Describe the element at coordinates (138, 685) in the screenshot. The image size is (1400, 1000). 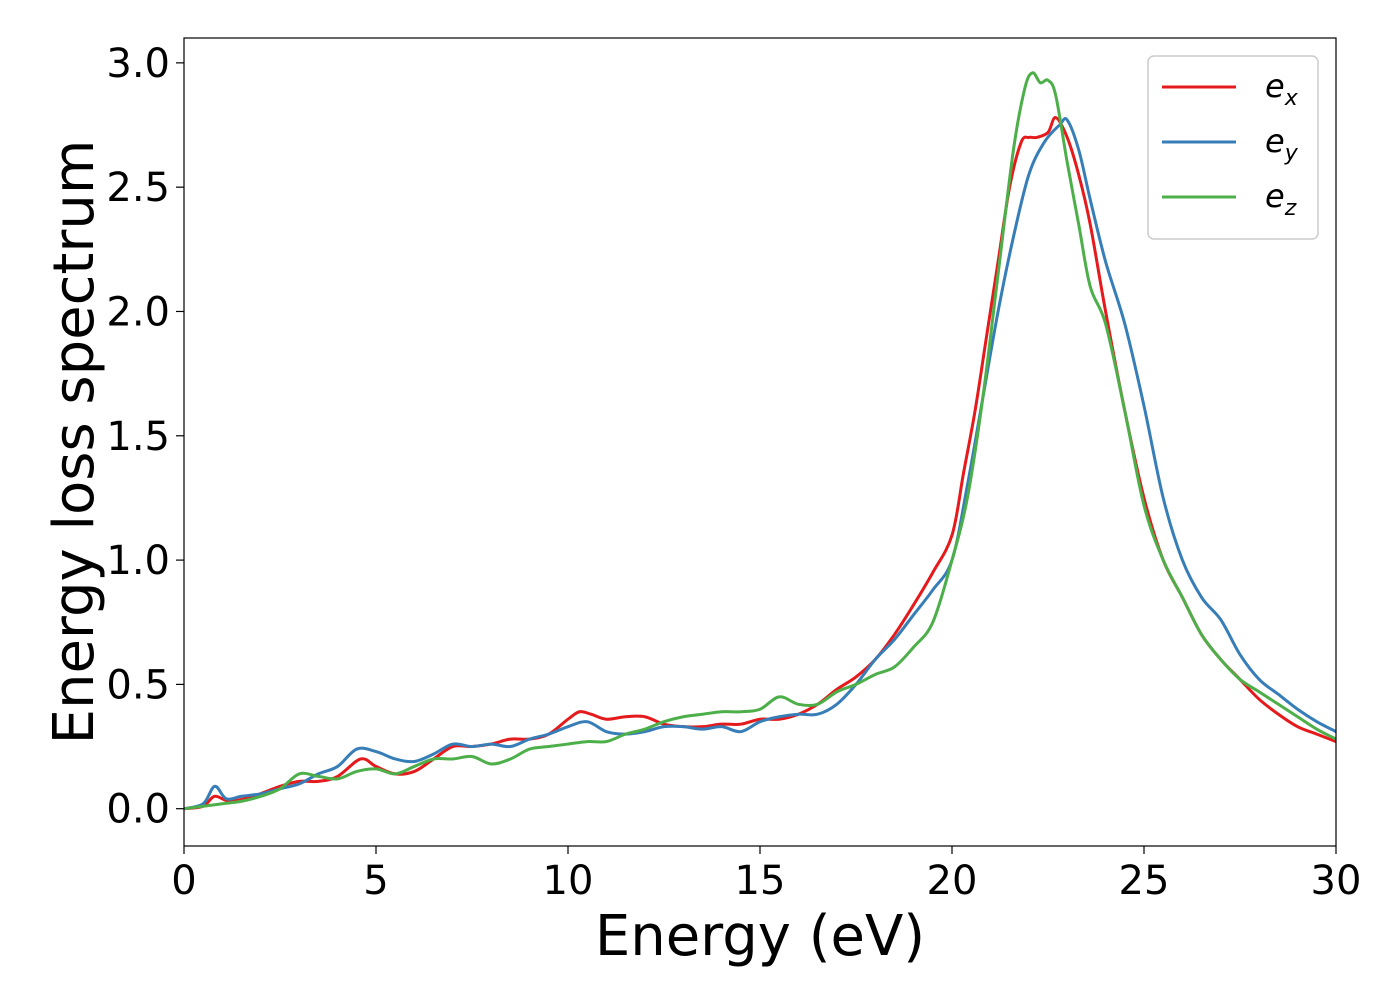
I see `y-tick-label: 0.5` at that location.